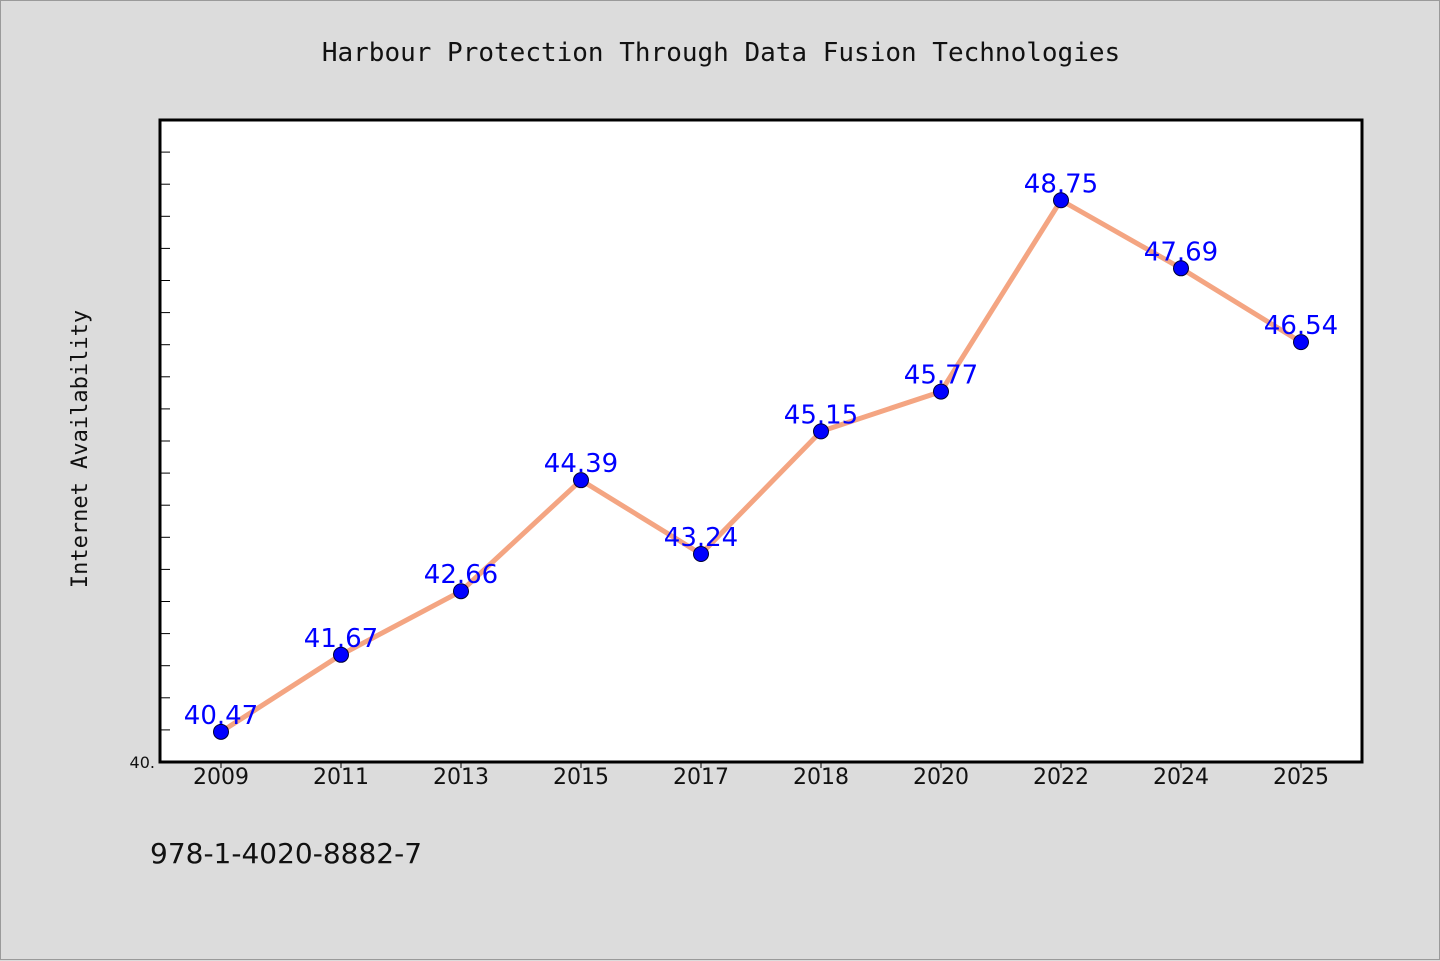 The width and height of the screenshot is (1440, 961). Describe the element at coordinates (1181, 777) in the screenshot. I see `x-tick-label: 2024` at that location.